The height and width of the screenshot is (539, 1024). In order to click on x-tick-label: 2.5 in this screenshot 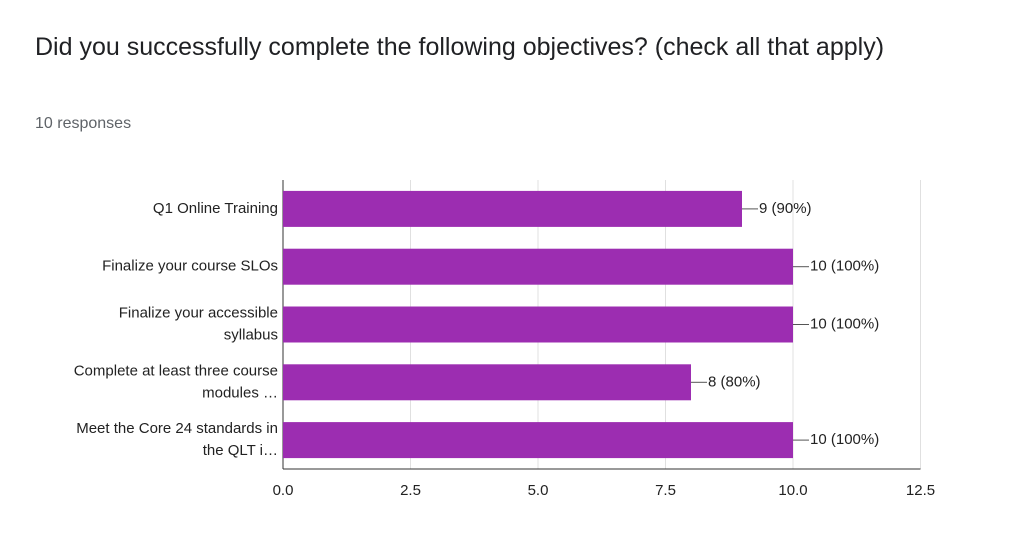, I will do `click(410, 490)`.